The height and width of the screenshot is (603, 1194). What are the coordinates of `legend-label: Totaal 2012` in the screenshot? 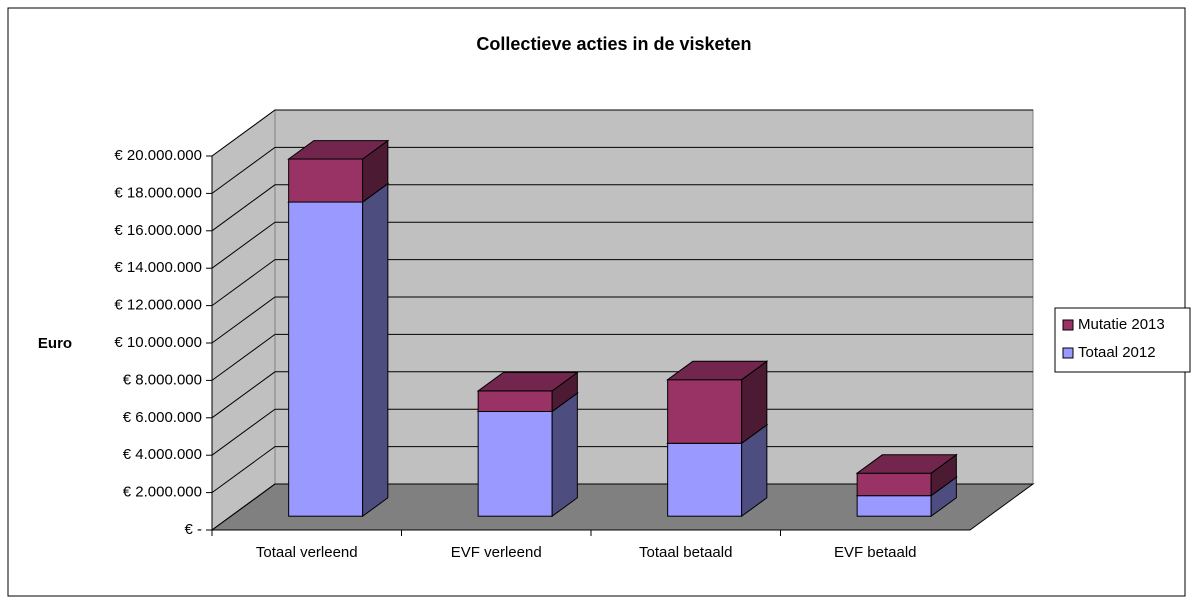 It's located at (1117, 352).